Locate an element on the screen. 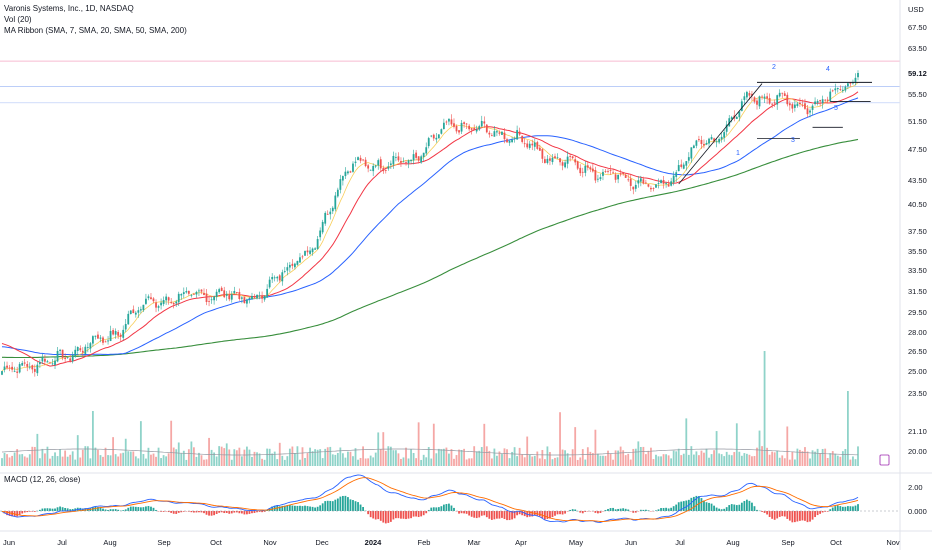 The width and height of the screenshot is (932, 550). time-tick-label: Aug is located at coordinates (109, 542).